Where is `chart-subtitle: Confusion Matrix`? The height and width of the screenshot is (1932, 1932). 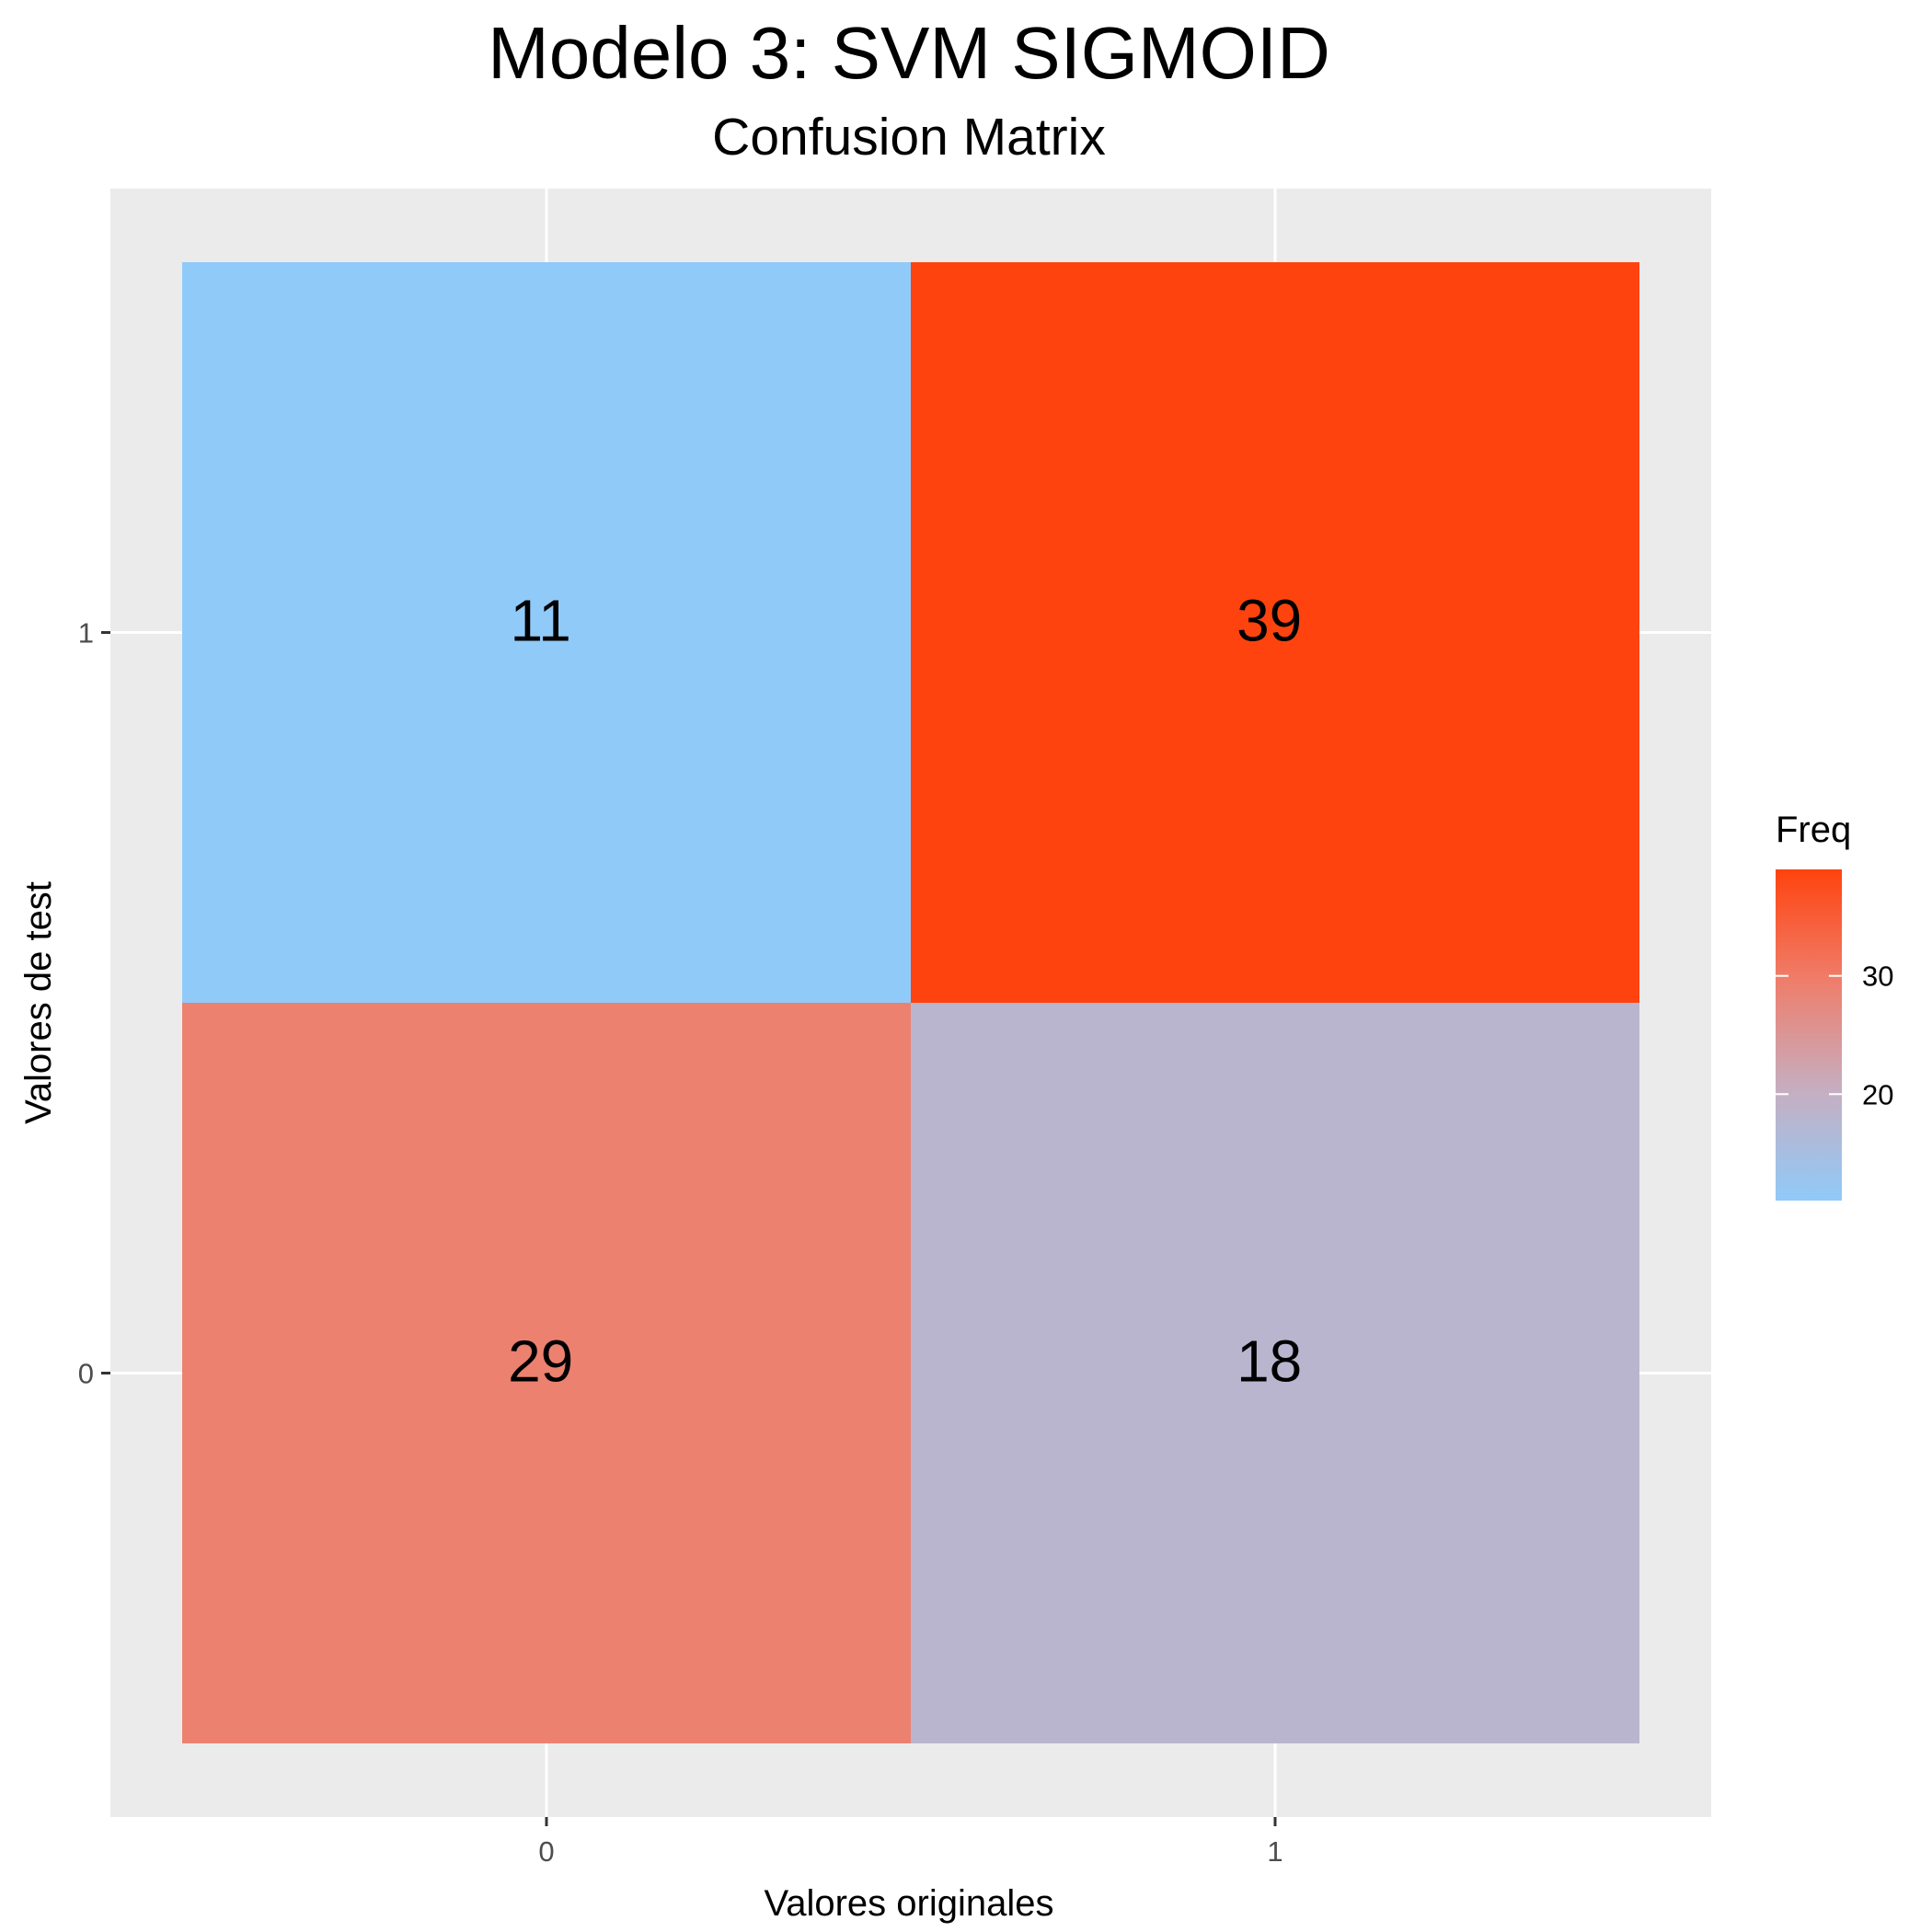
chart-subtitle: Confusion Matrix is located at coordinates (909, 137).